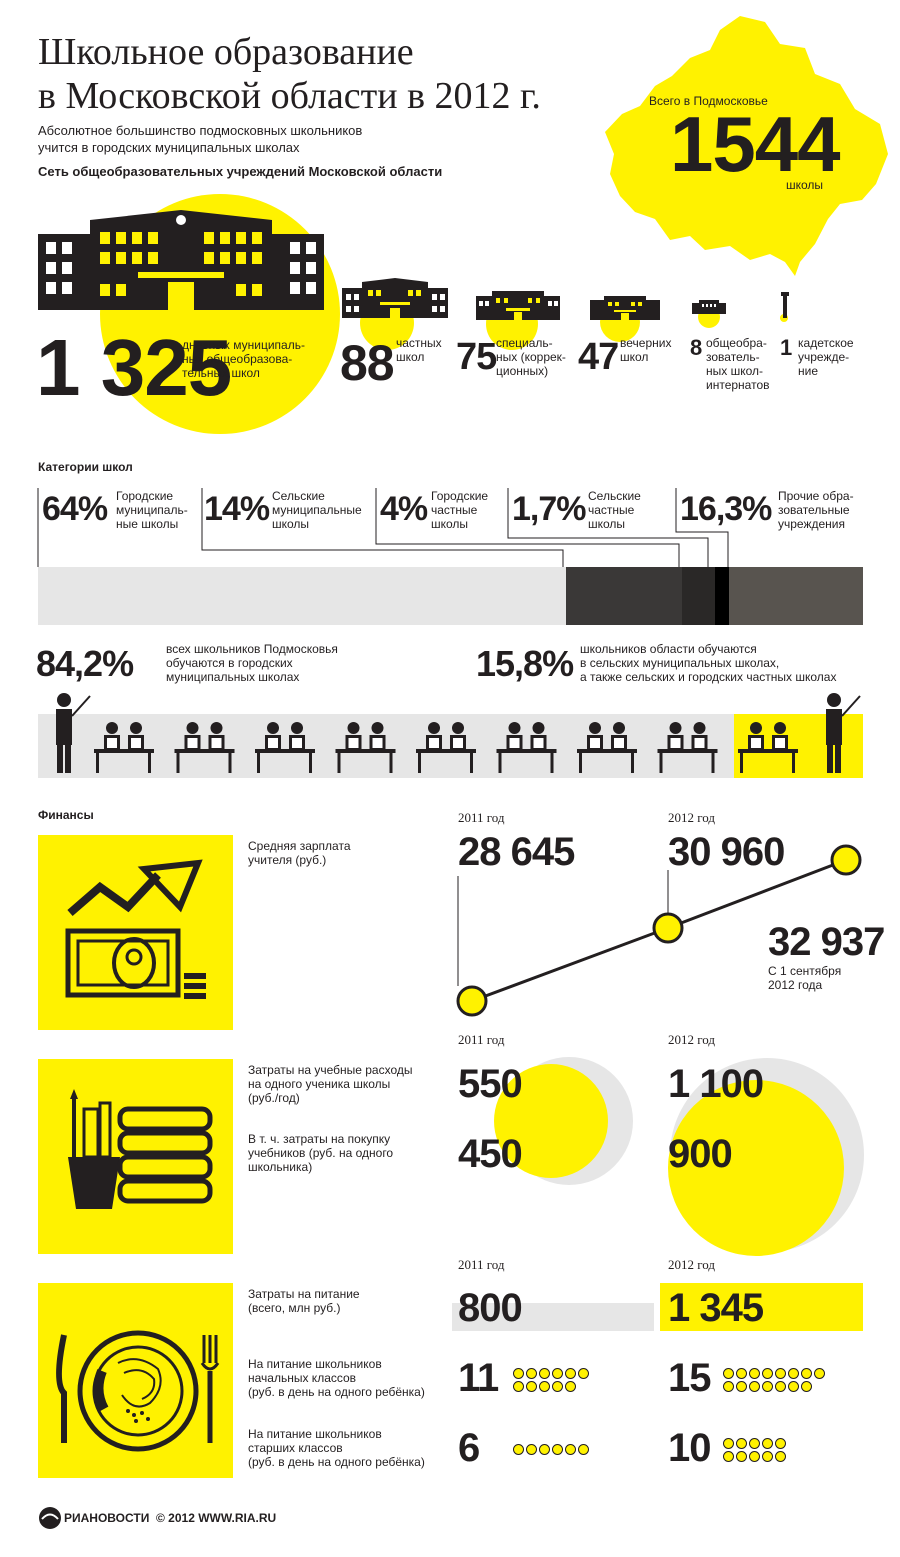  Describe the element at coordinates (646, 350) in the screenshot. I see `evening-label: вечерних школ` at that location.